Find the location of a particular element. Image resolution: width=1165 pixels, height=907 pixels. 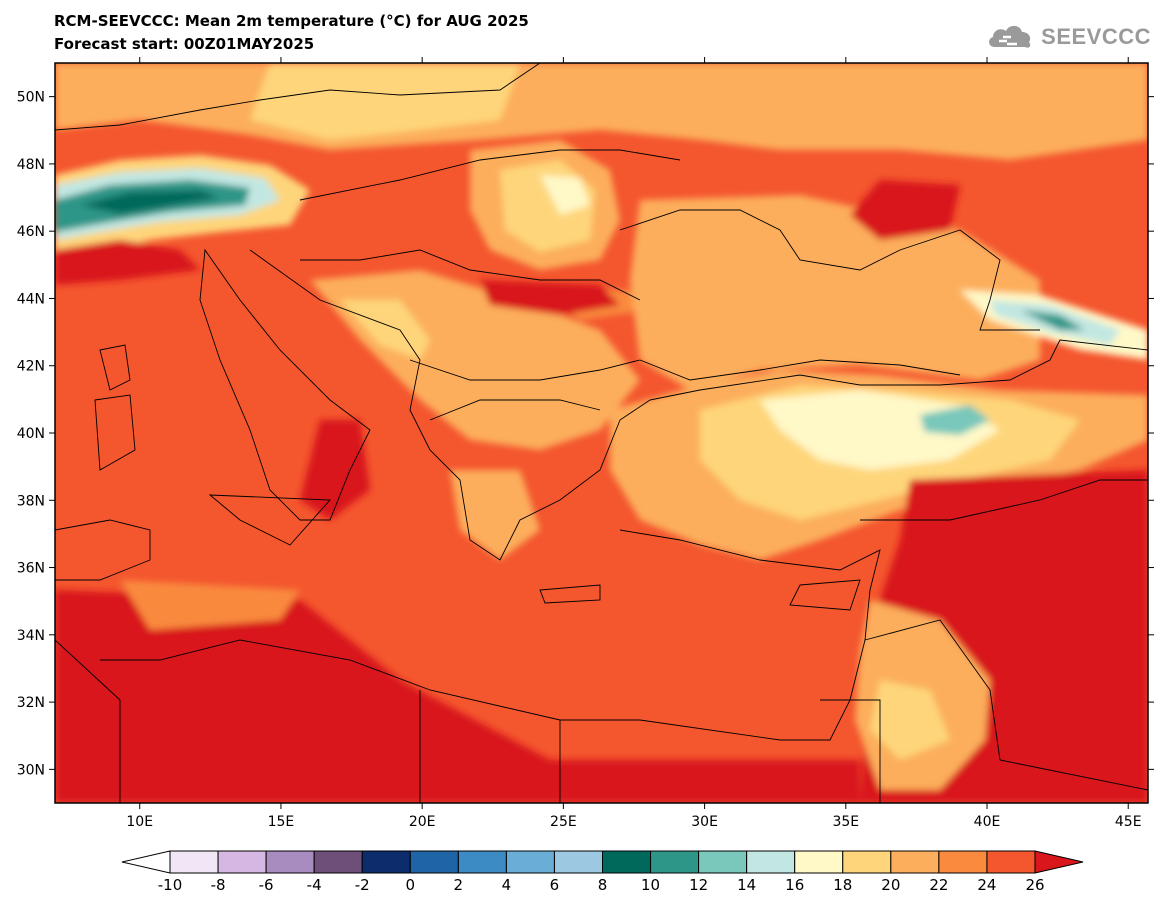

colorbar-under-arrow is located at coordinates (146, 862).